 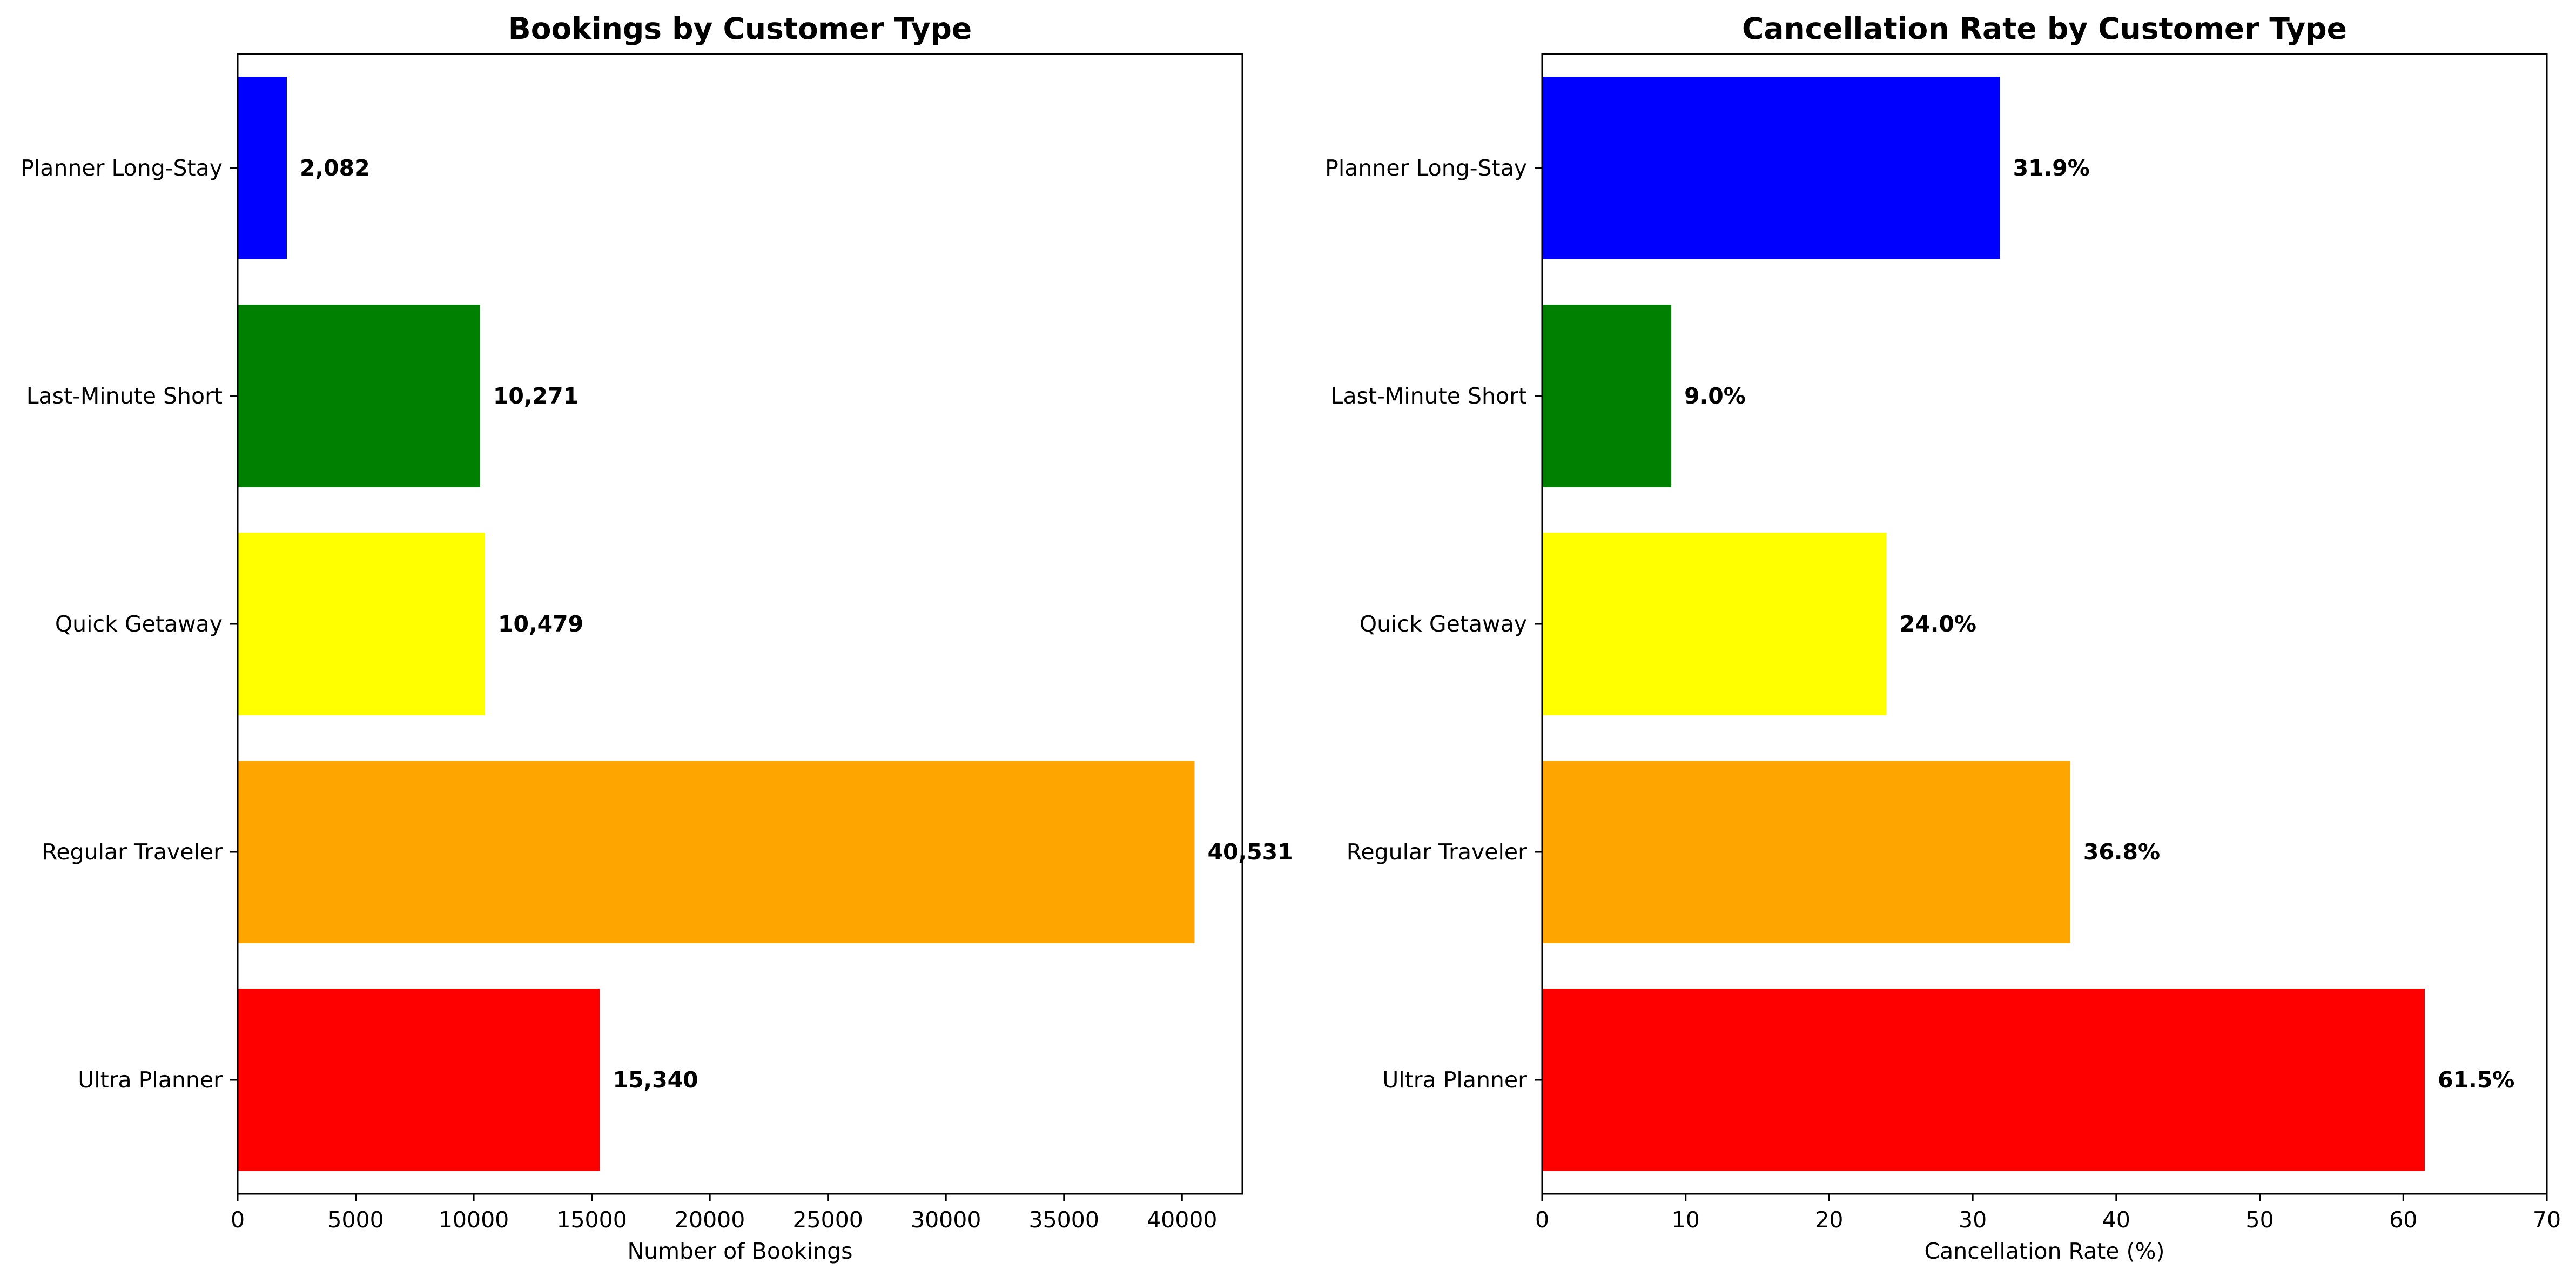 I want to click on cancellation-rate-ytick-label-last-minute-short: Last-Minute Short, so click(x=1429, y=396).